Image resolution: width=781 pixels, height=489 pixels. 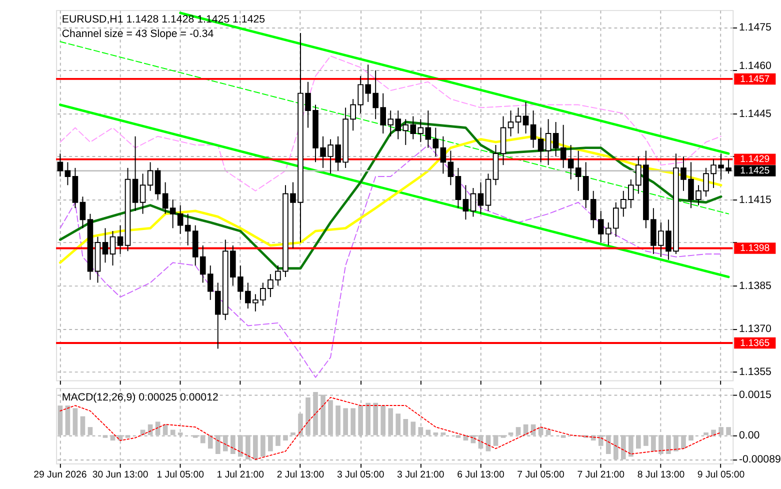 What do you see at coordinates (240, 474) in the screenshot?
I see `x-tick-label: 1 Jul 21:00` at bounding box center [240, 474].